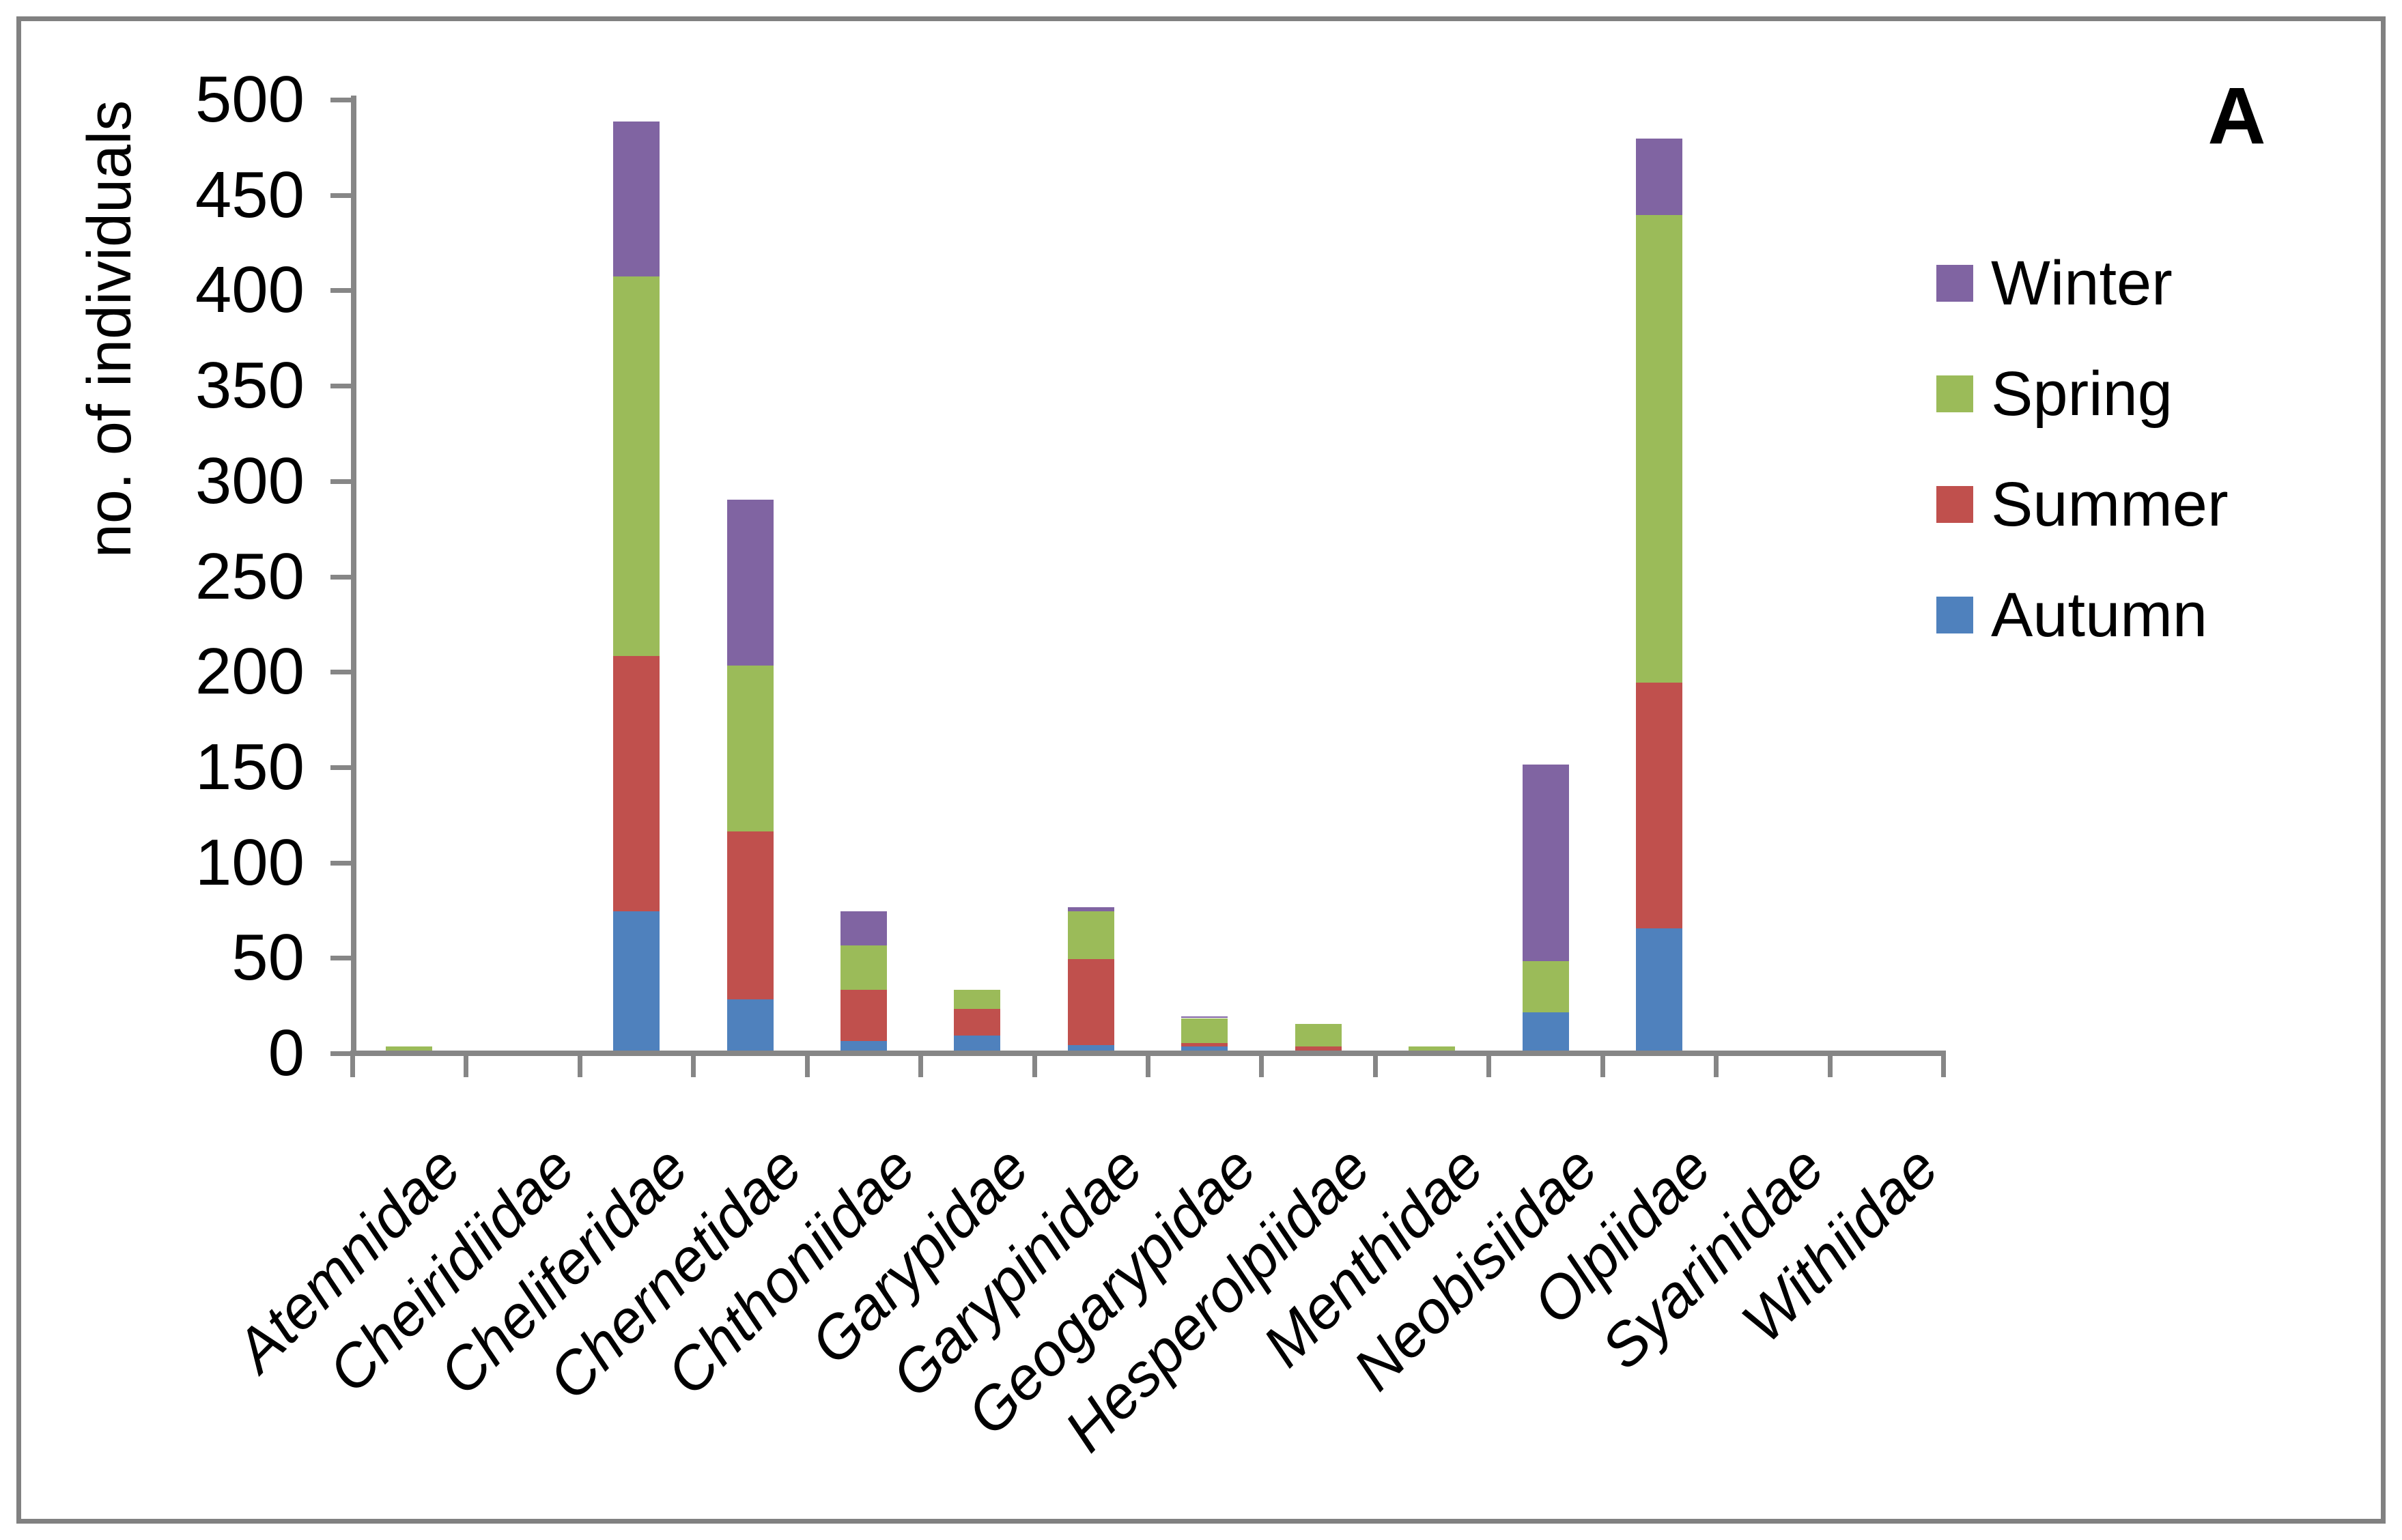  Describe the element at coordinates (250, 99) in the screenshot. I see `y-tick-label: 500` at that location.